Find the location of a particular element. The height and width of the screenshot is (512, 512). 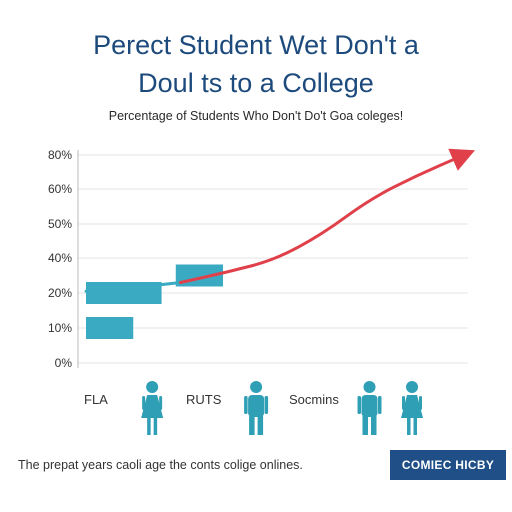

x-category-label: FLA is located at coordinates (96, 399).